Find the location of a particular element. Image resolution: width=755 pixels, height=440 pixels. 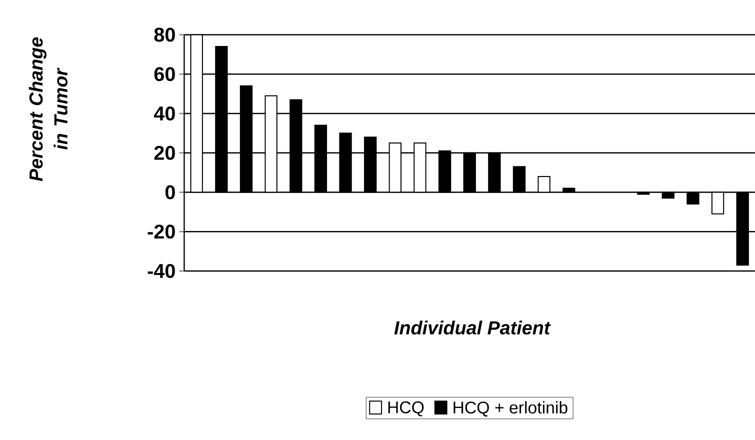

y-tick-label: 40 is located at coordinates (164, 113).